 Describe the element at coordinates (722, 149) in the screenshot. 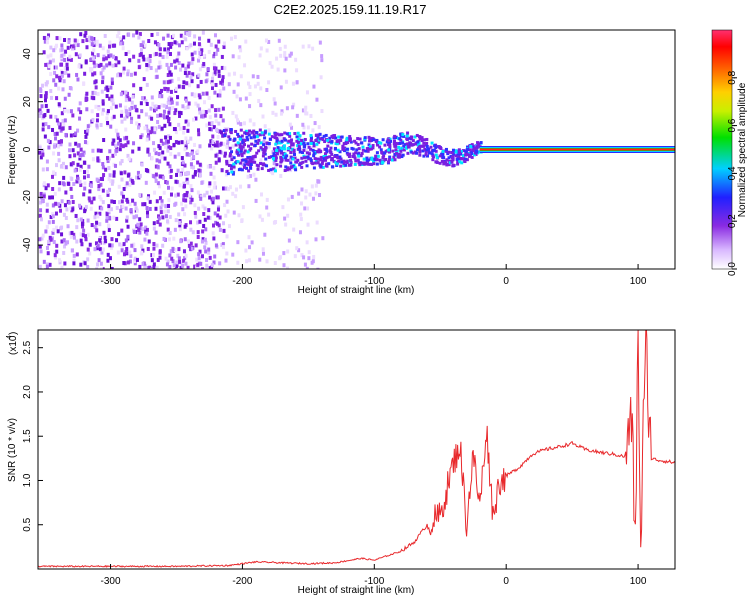

I see `colorbar` at that location.